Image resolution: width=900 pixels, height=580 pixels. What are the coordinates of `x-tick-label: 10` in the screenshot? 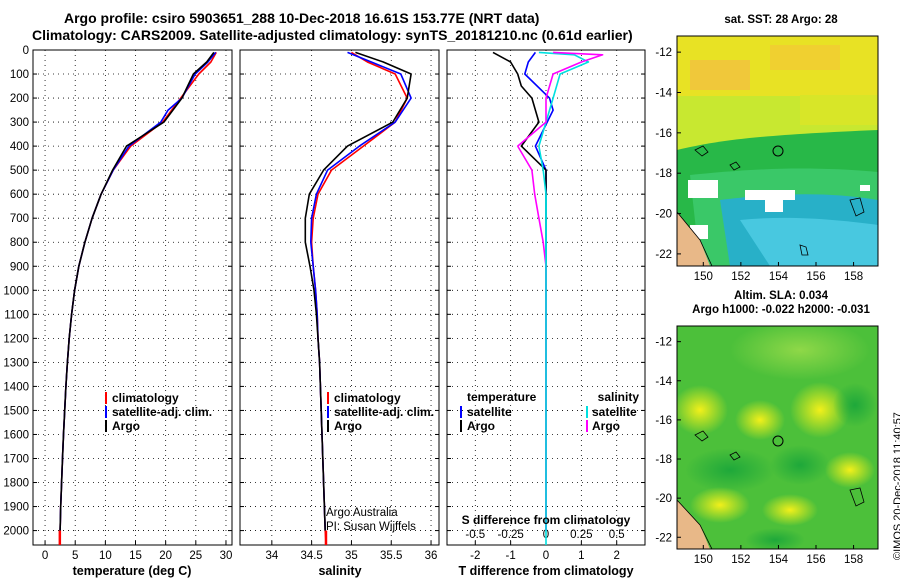 It's located at (105, 556).